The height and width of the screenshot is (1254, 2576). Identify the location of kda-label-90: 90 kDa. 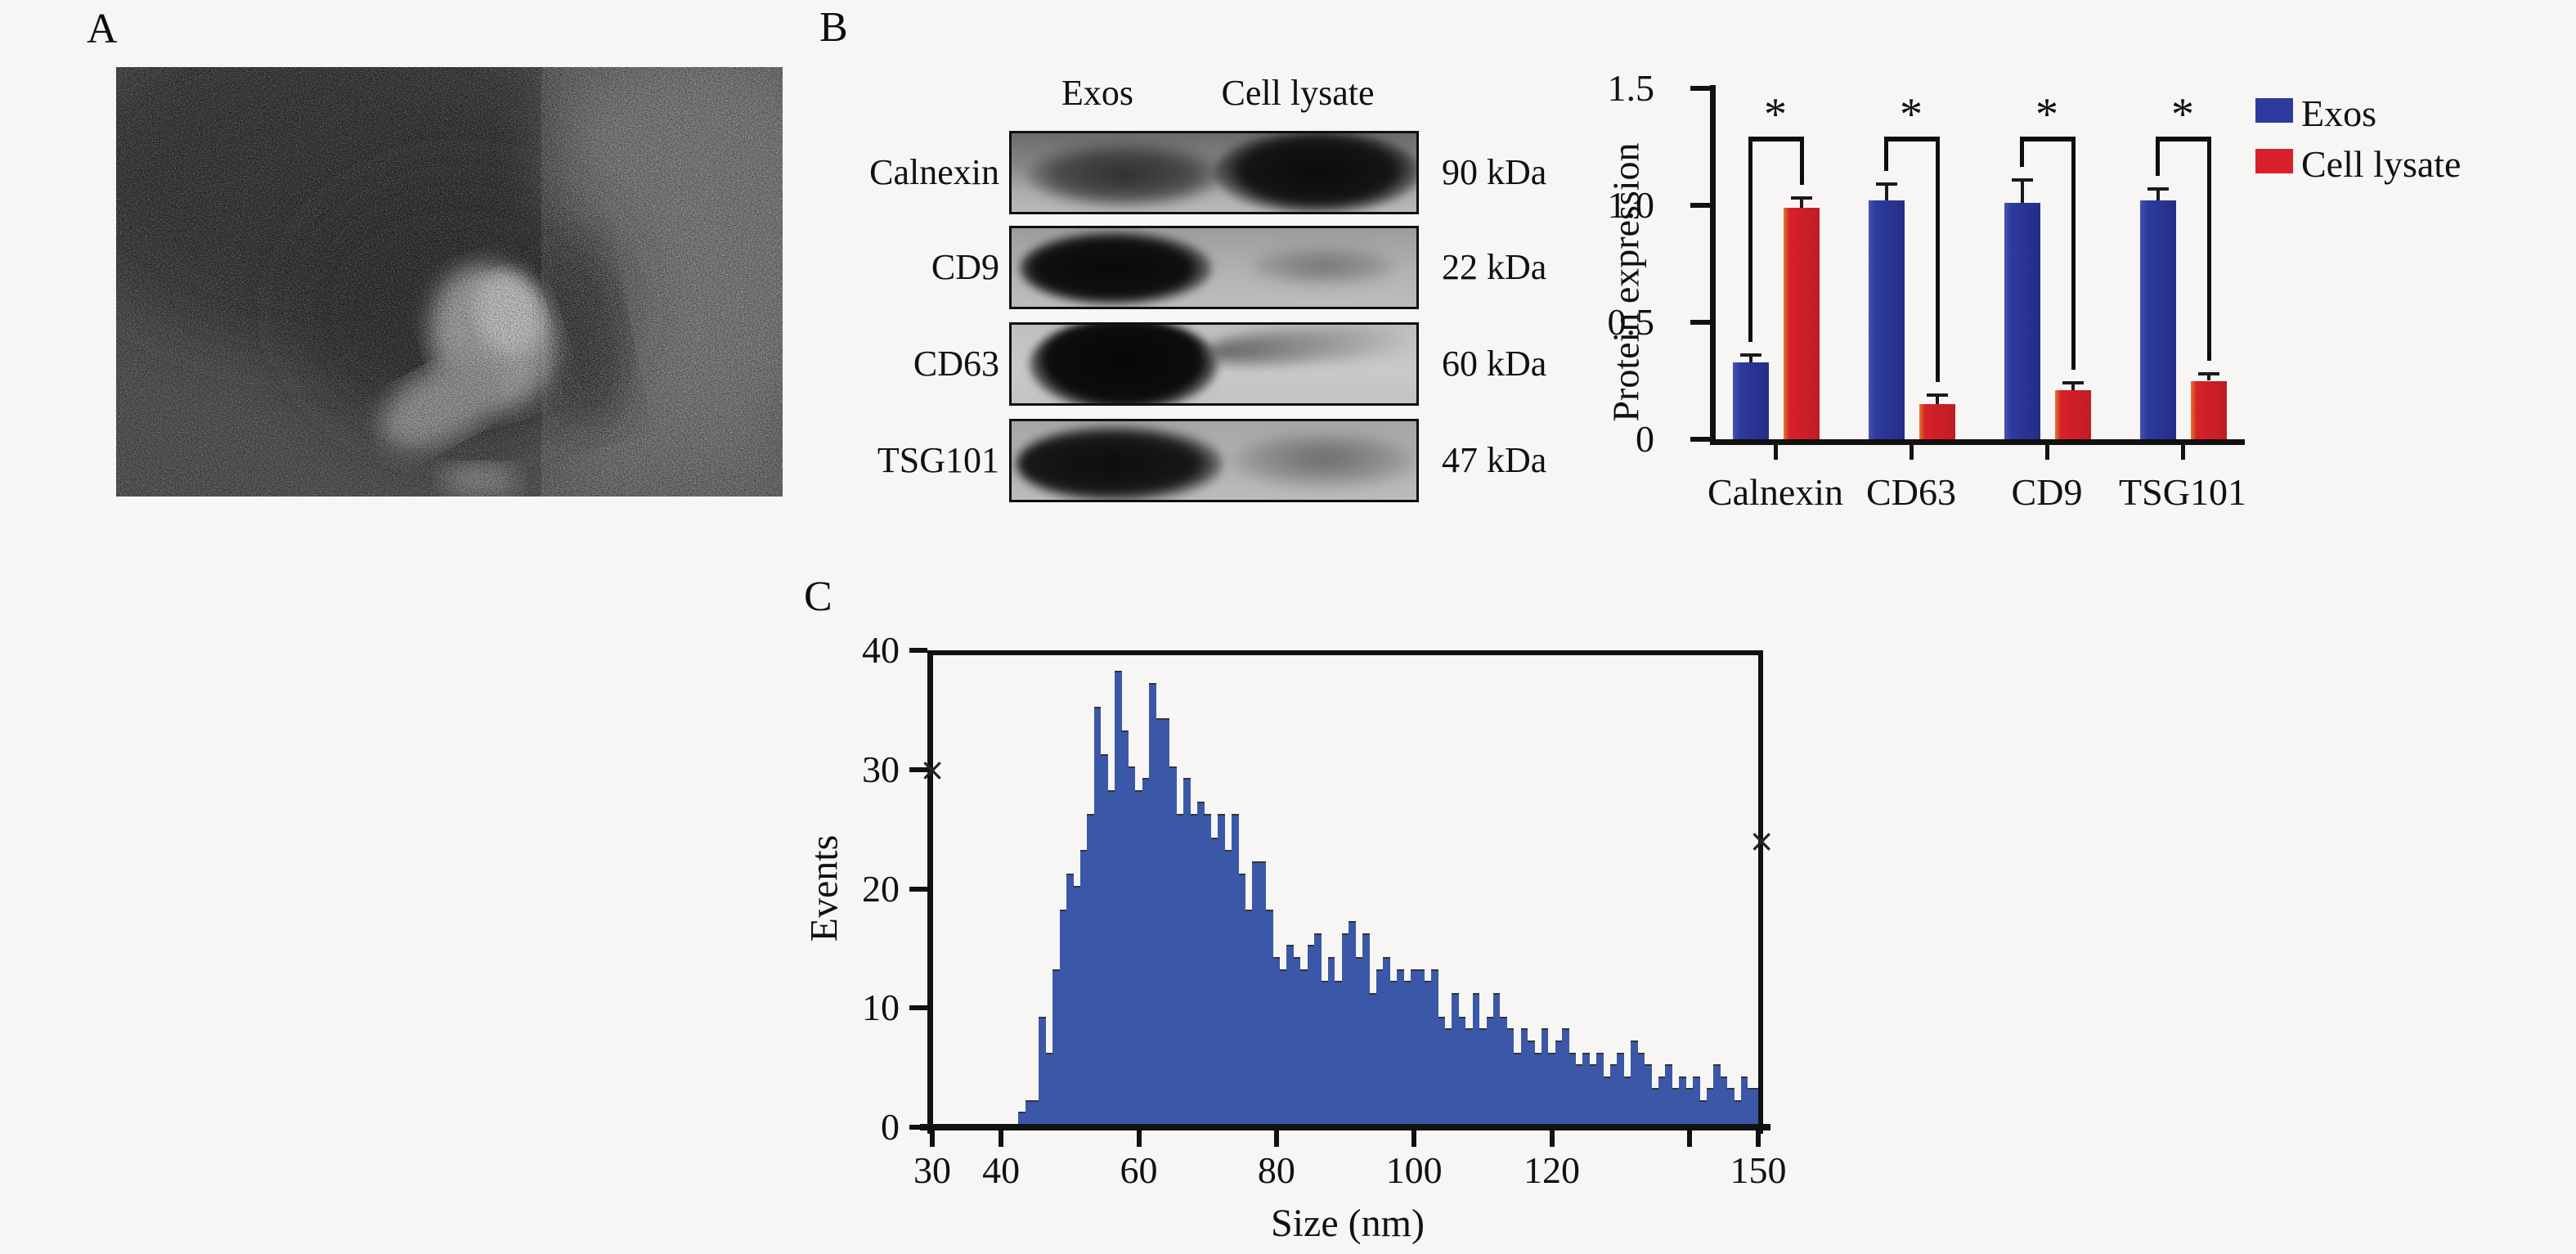
(1494, 172).